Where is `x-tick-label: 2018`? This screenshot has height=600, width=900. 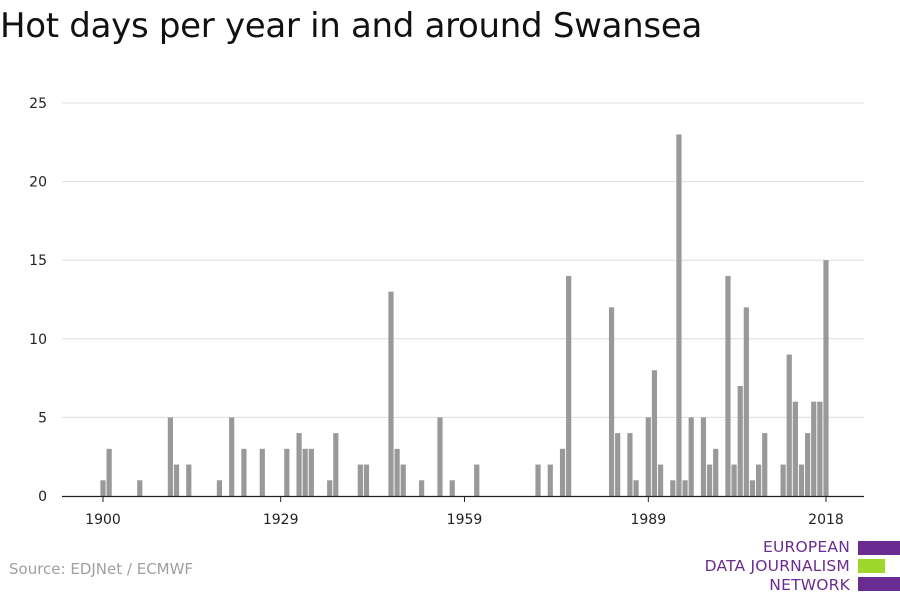 x-tick-label: 2018 is located at coordinates (826, 520).